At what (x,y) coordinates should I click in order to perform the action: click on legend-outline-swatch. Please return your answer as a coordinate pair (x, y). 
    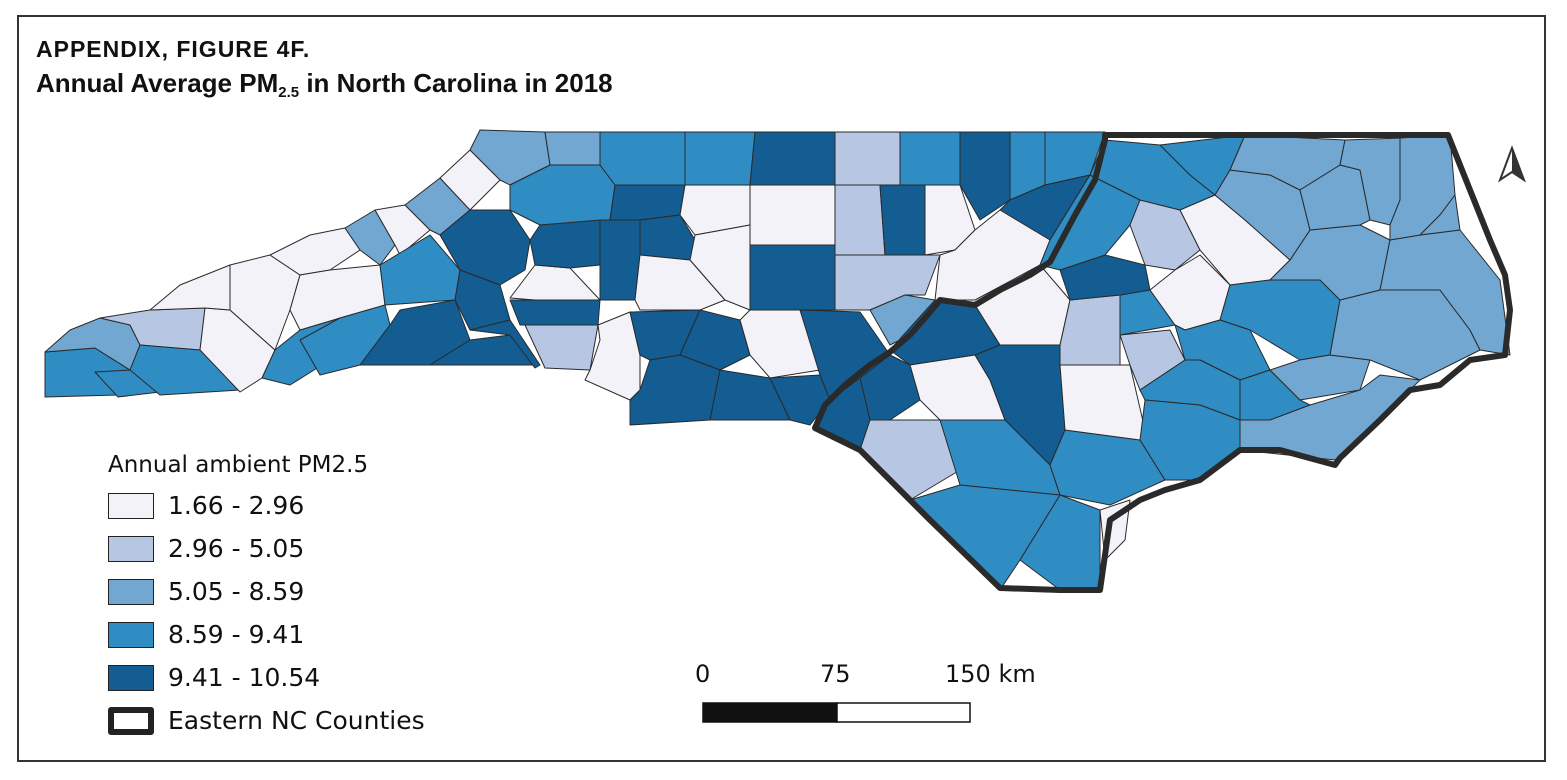
    Looking at the image, I should click on (131, 720).